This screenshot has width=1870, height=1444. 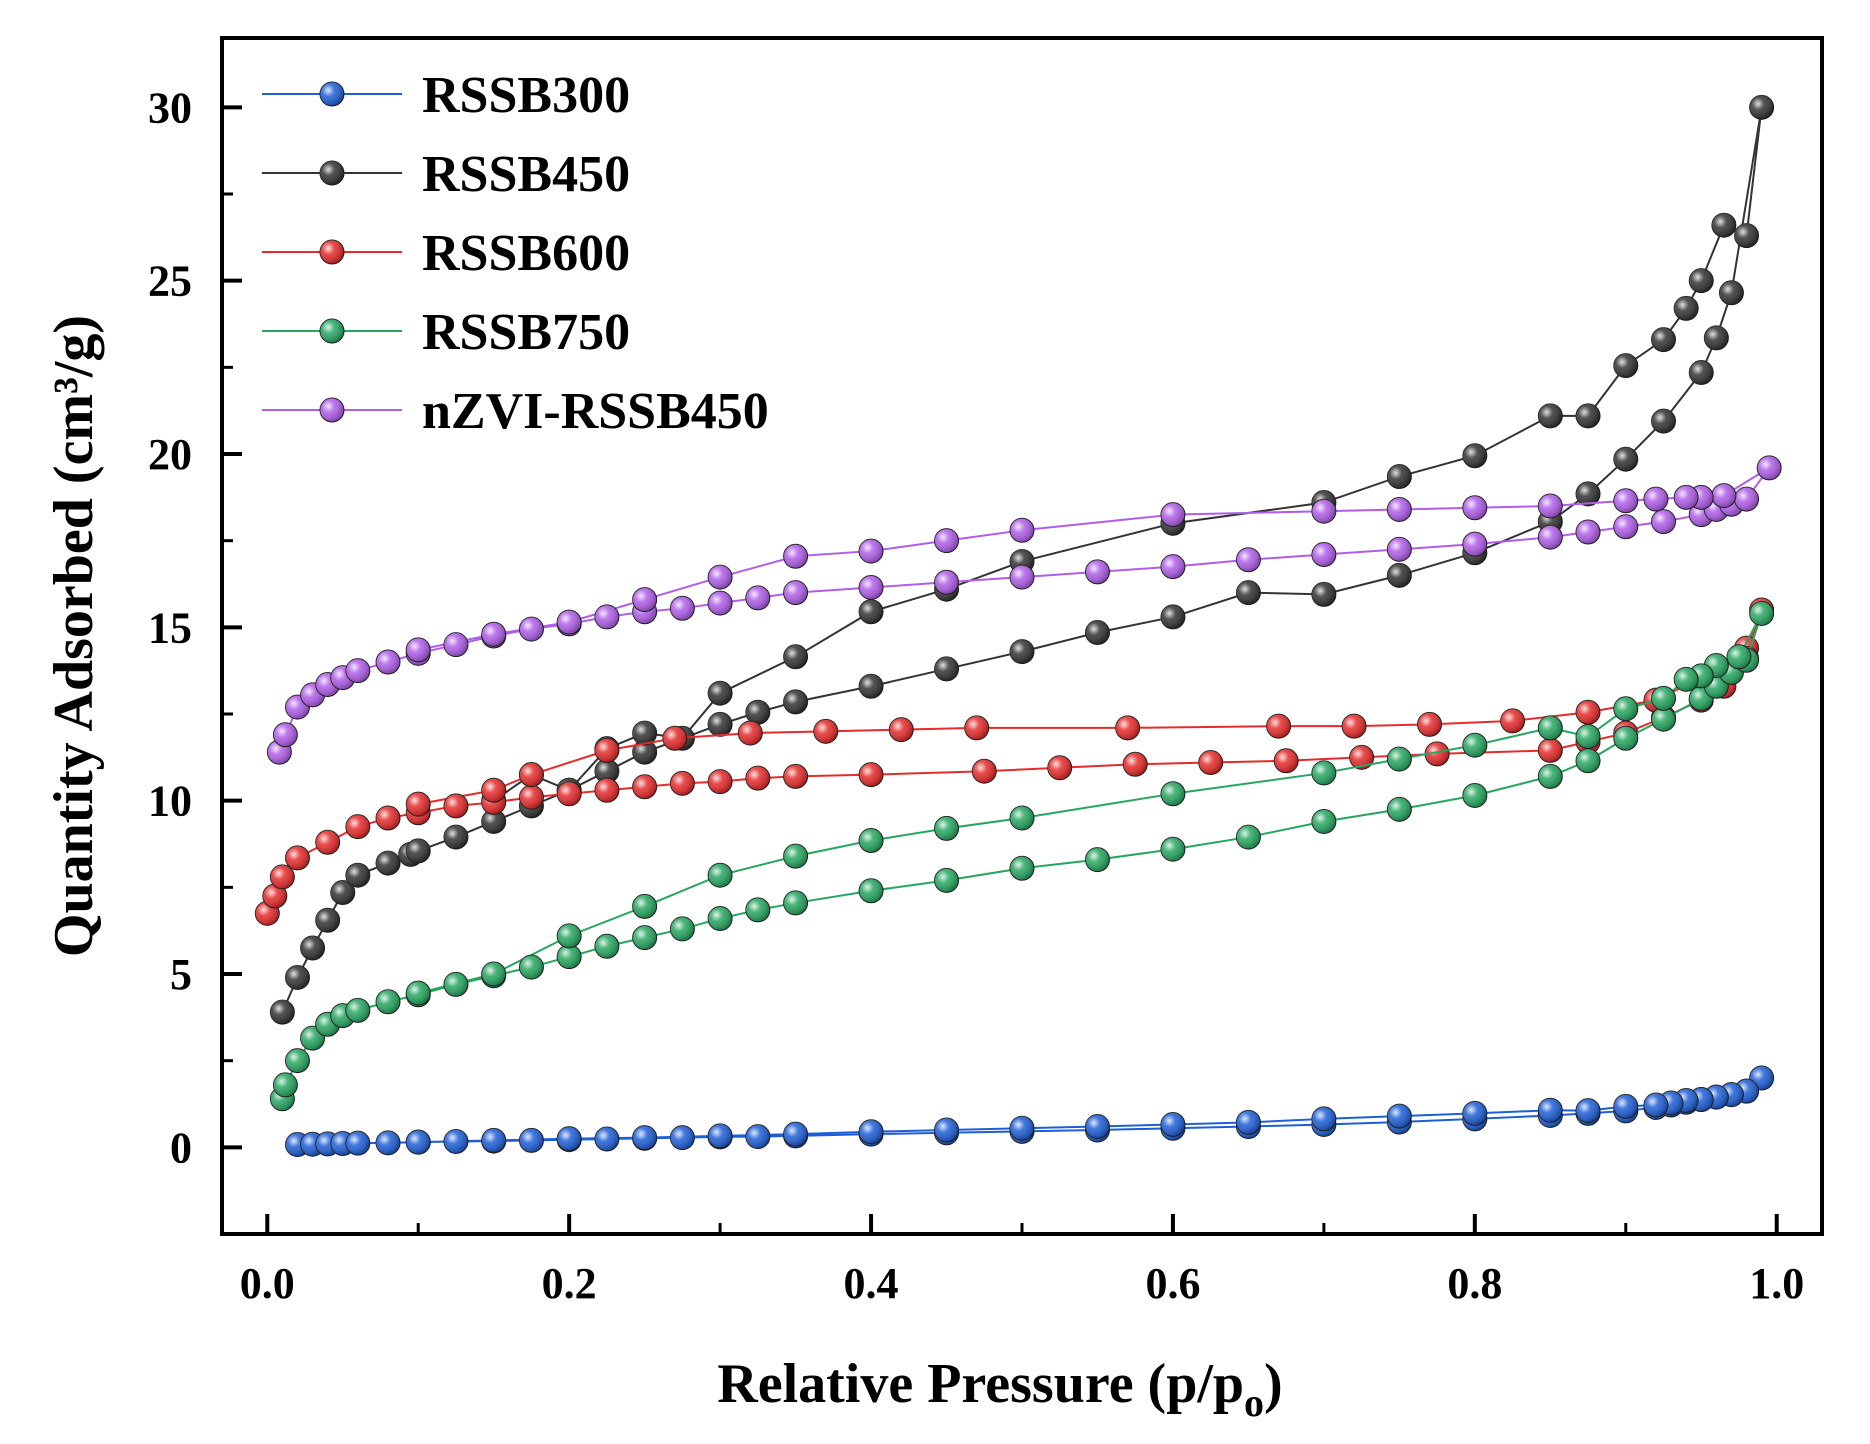 I want to click on legend-item: RSSB600, so click(x=446, y=253).